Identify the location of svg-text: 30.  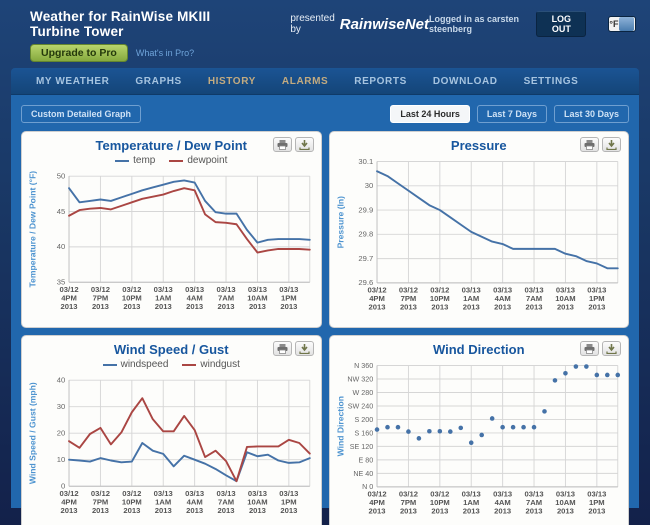
(61, 406).